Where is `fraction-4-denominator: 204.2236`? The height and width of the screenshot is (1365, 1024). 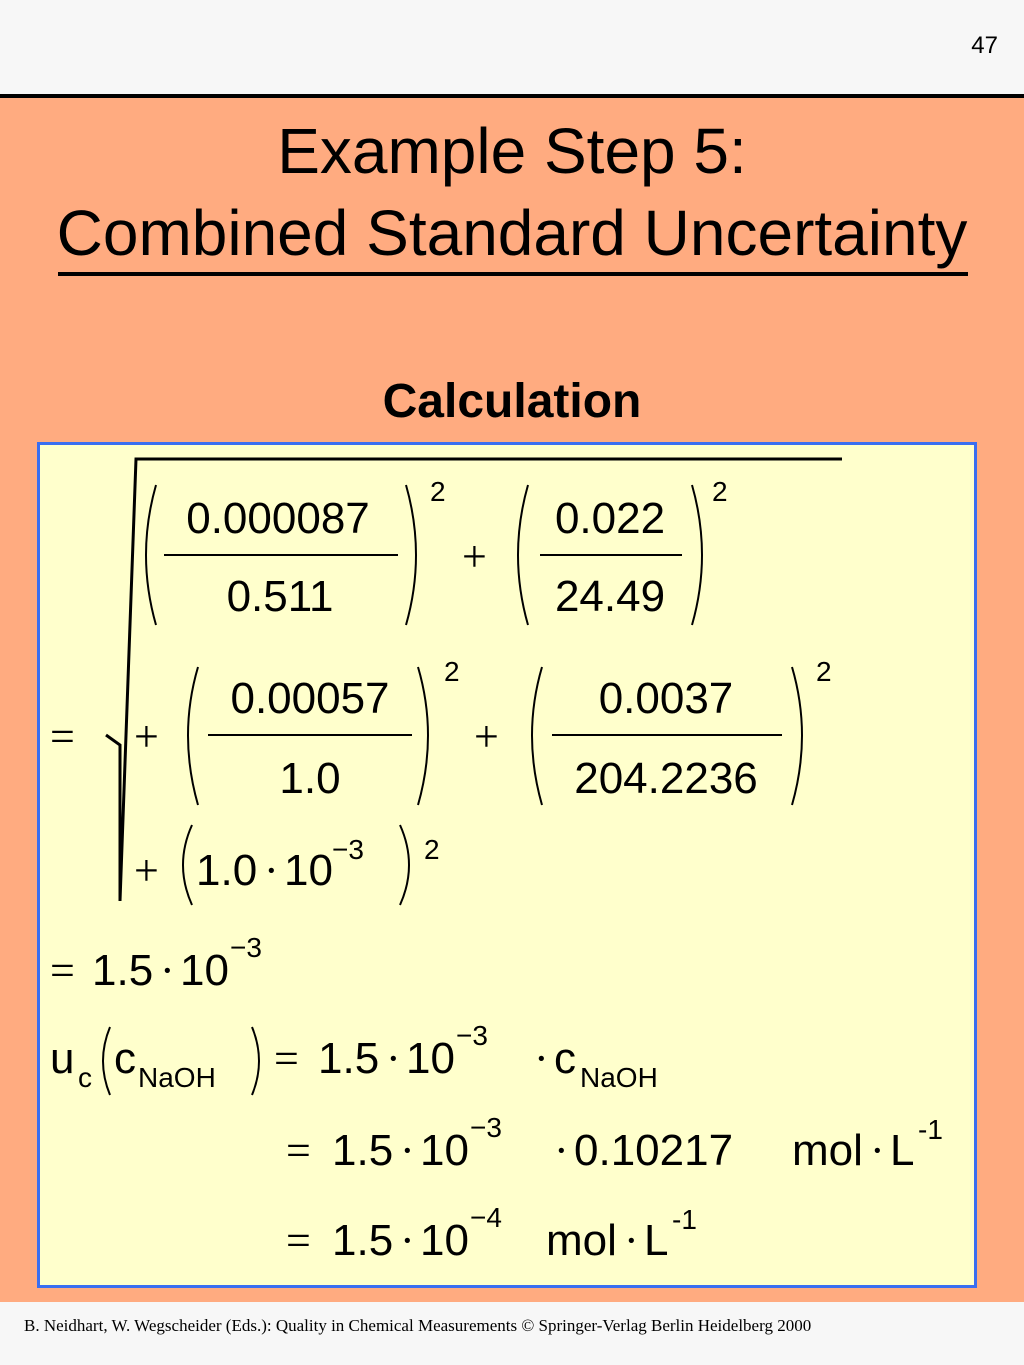
fraction-4-denominator: 204.2236 is located at coordinates (666, 778).